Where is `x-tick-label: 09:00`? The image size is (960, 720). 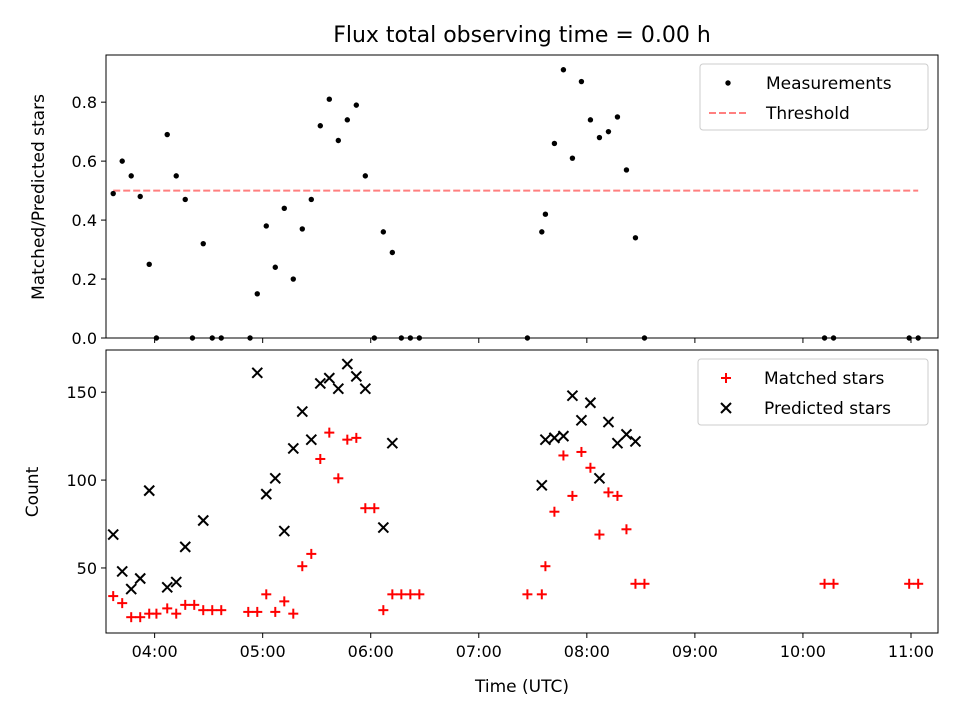 x-tick-label: 09:00 is located at coordinates (695, 651).